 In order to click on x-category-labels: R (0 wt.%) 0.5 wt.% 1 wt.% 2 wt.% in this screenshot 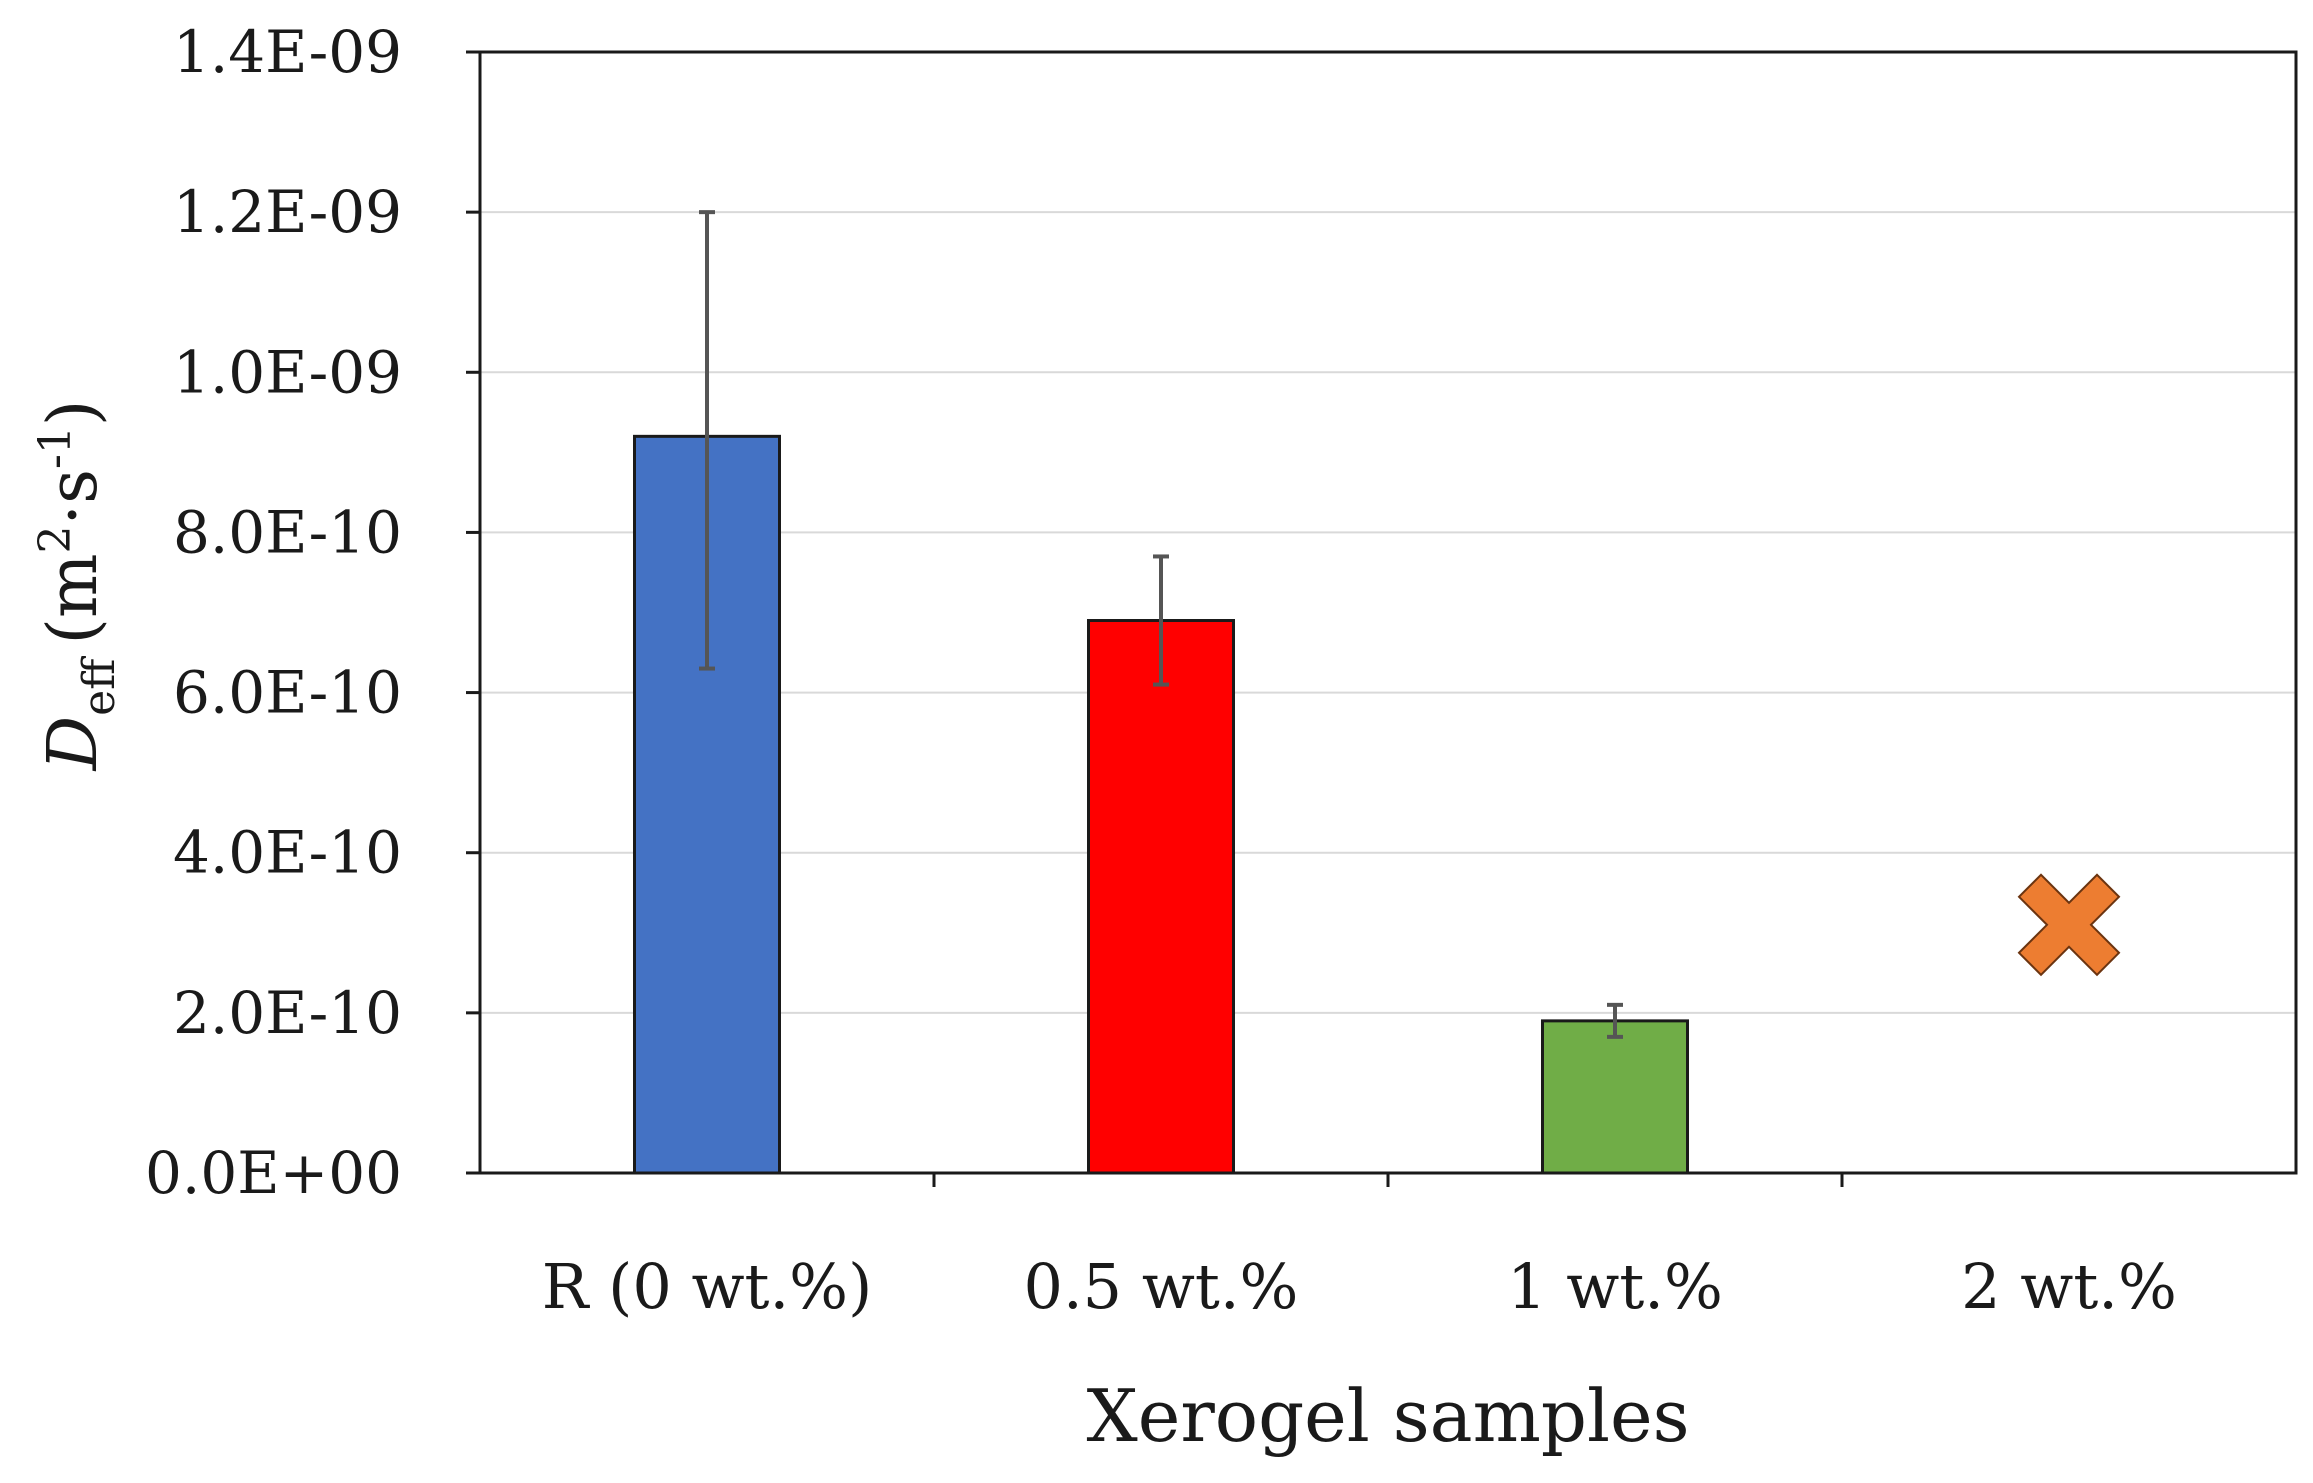, I will do `click(1359, 1286)`.